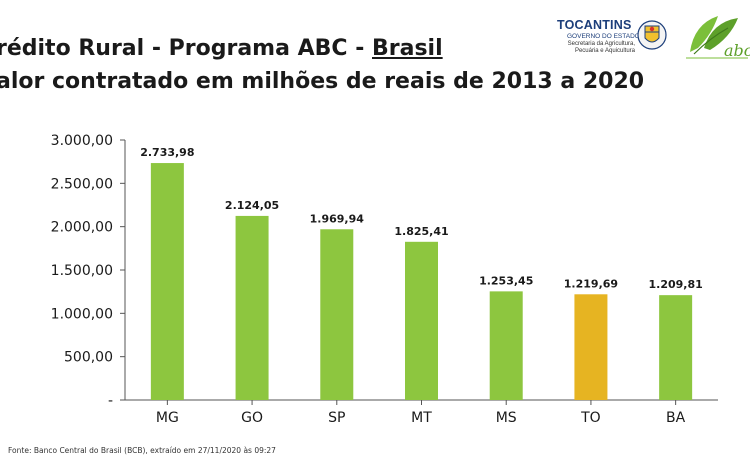 This screenshot has width=753, height=465. Describe the element at coordinates (252, 205) in the screenshot. I see `data-label: 2.124,05` at that location.